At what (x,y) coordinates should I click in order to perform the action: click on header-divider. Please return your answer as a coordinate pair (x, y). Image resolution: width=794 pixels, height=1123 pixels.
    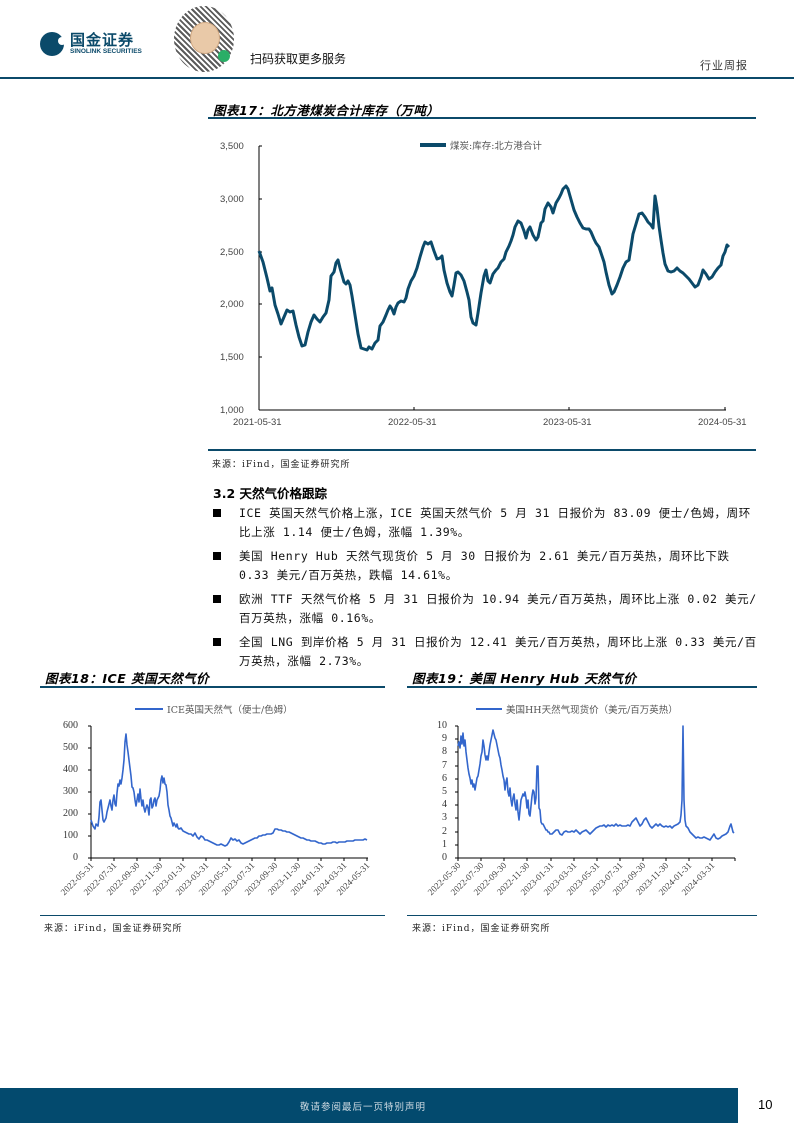
    Looking at the image, I should click on (397, 78).